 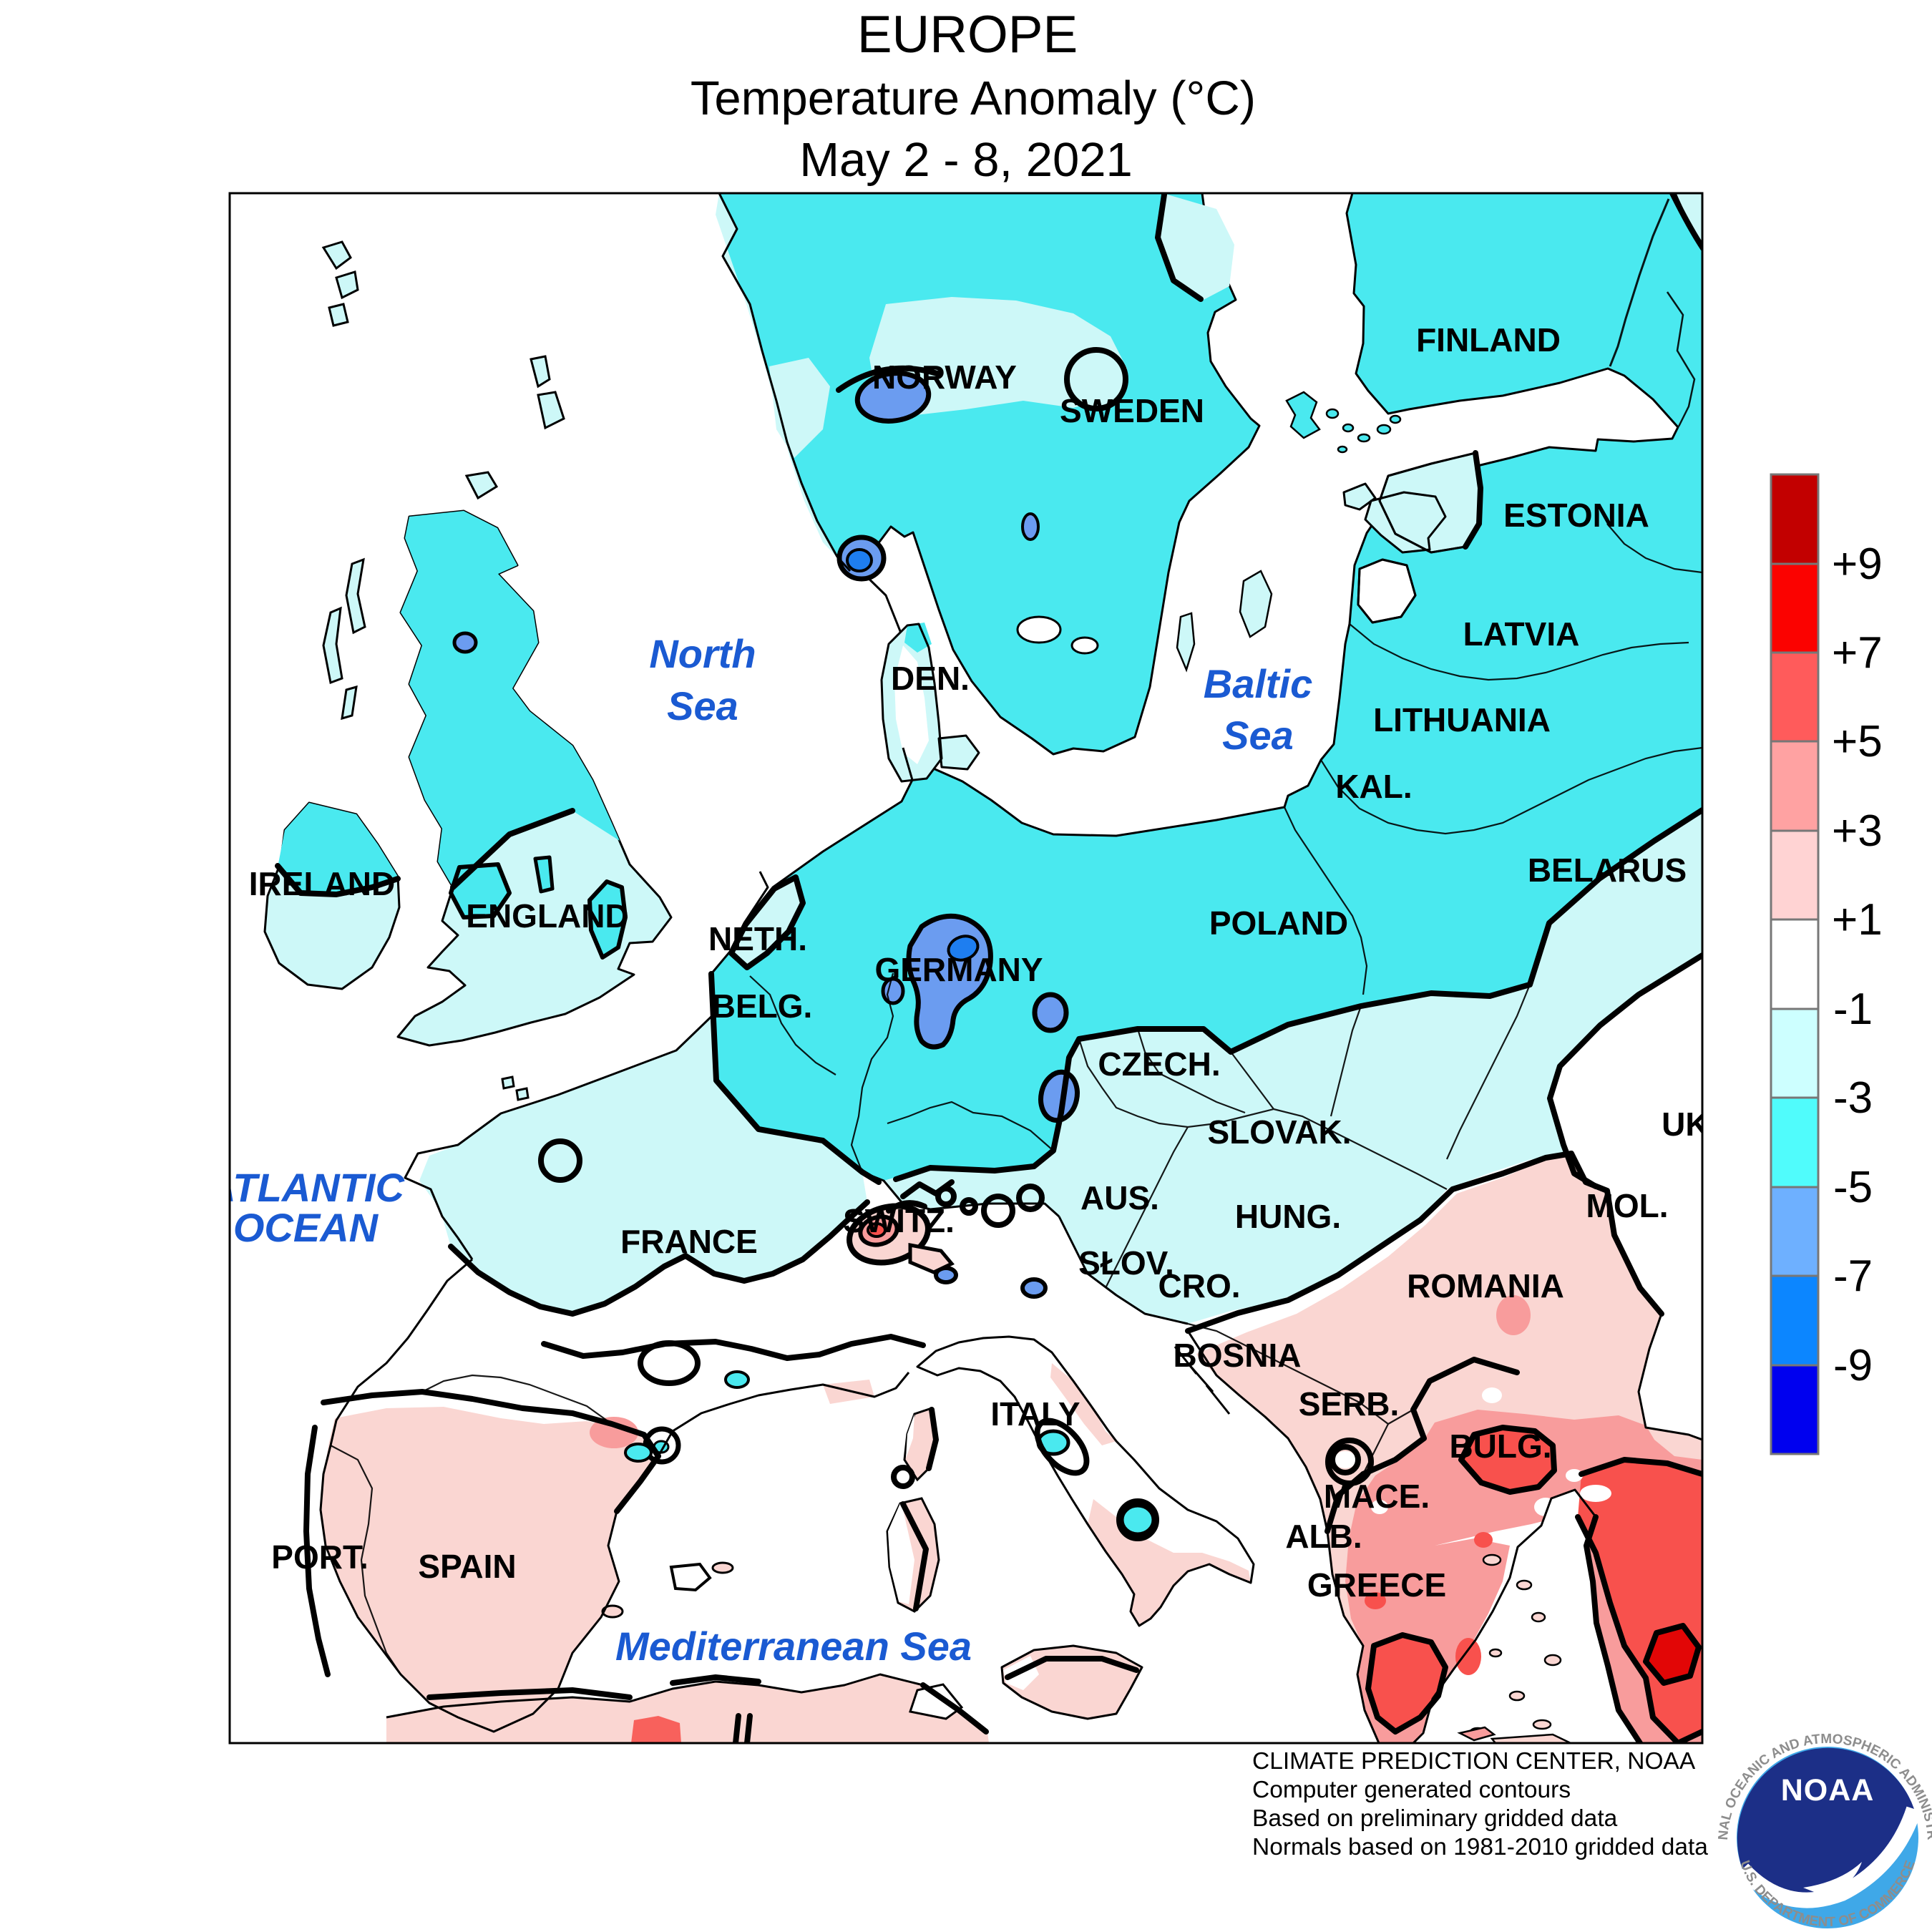 I want to click on svg-text: DEN., so click(x=930, y=678).